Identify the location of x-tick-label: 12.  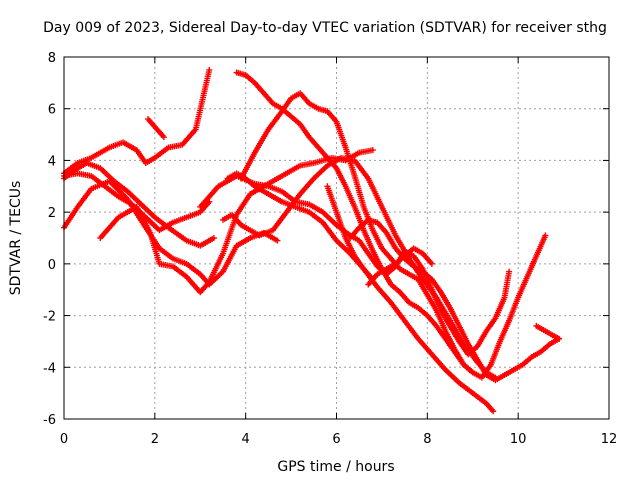
(609, 439).